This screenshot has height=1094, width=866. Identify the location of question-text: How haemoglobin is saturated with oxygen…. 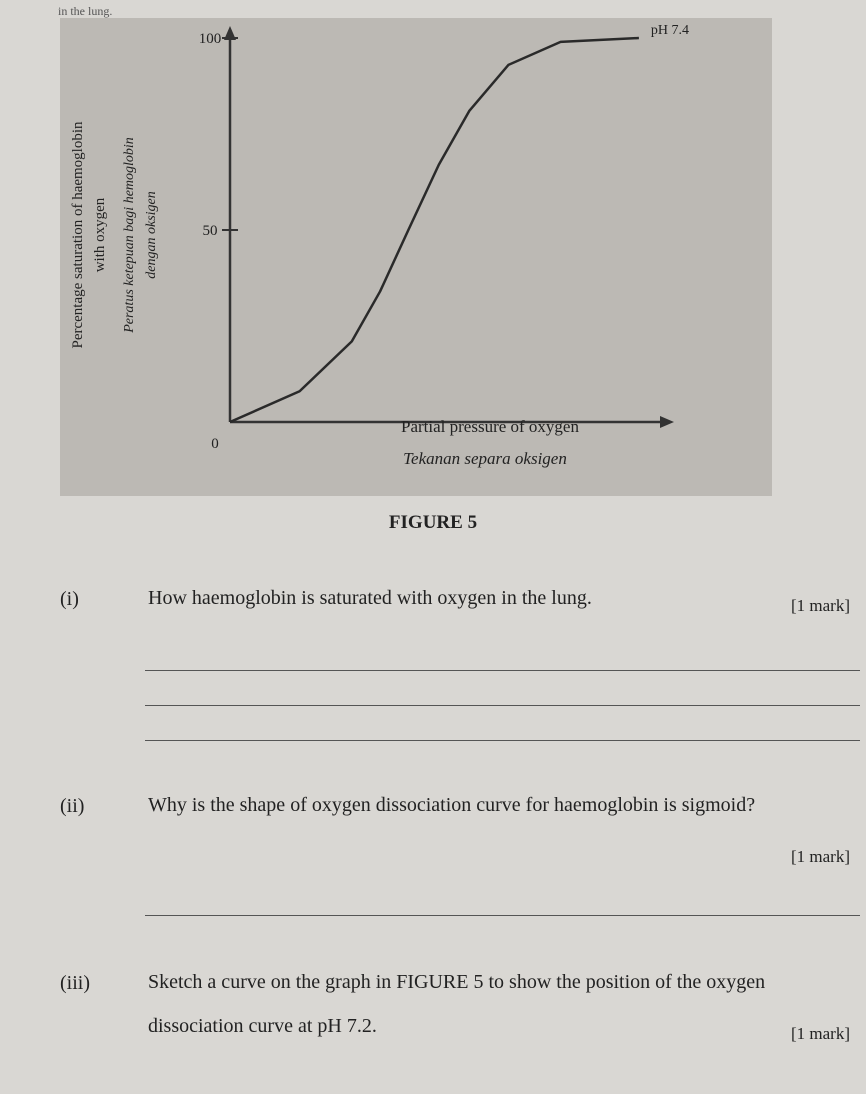
(370, 598).